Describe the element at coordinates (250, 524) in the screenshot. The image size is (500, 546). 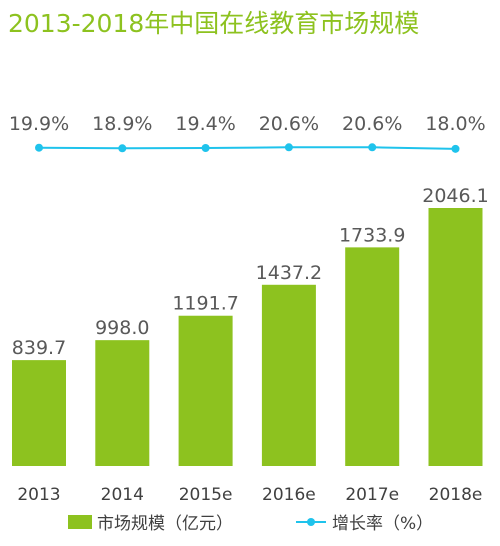
I see `legend: 市场规模（亿元） 增长率（%）` at that location.